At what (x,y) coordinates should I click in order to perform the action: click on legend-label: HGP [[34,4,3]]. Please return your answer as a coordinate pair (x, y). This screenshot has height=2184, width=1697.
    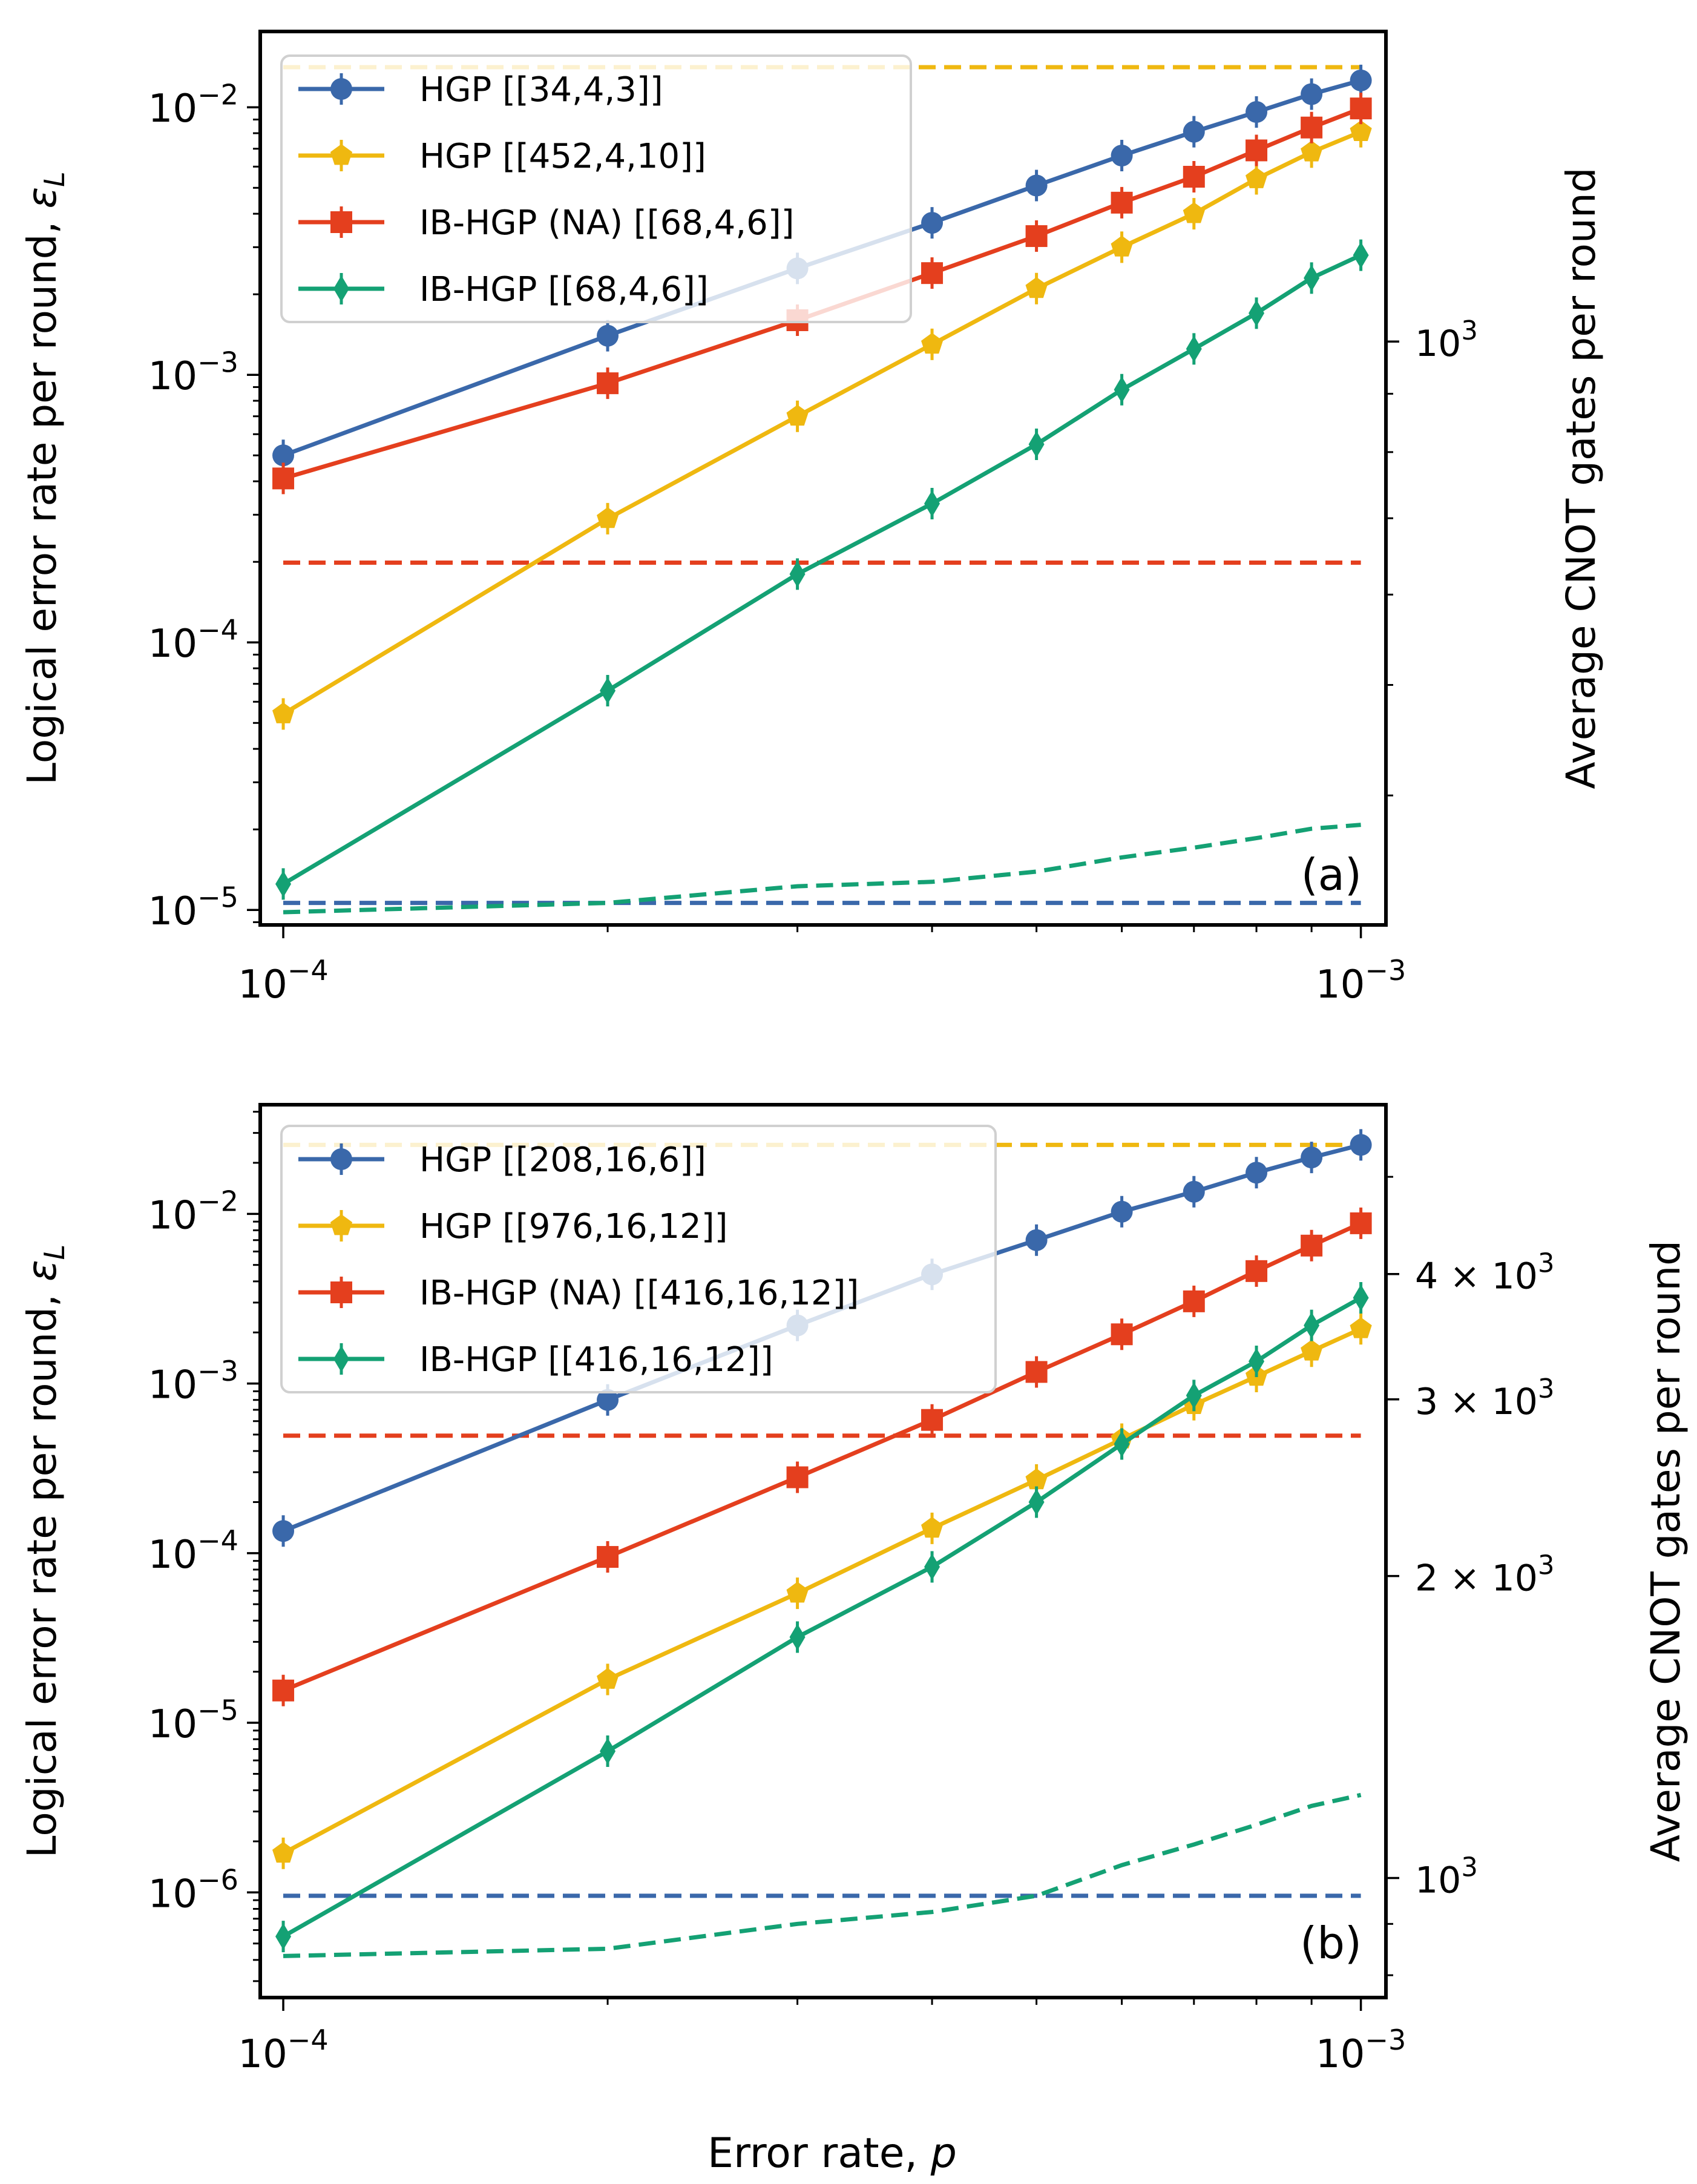
    Looking at the image, I should click on (541, 90).